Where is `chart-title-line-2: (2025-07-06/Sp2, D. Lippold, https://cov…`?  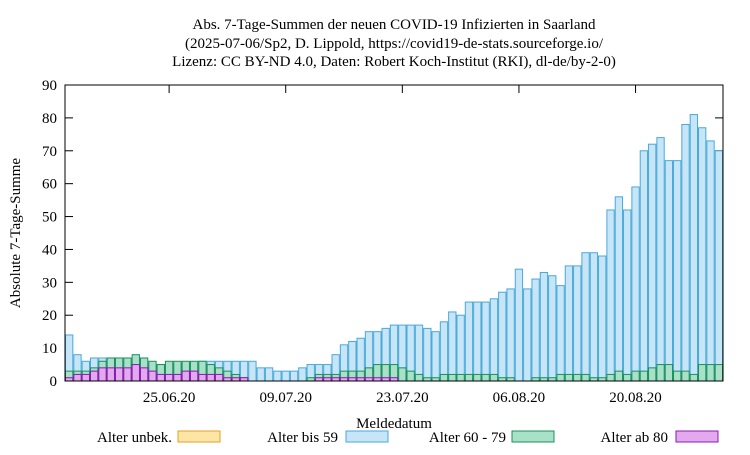 chart-title-line-2: (2025-07-06/Sp2, D. Lippold, https://cov… is located at coordinates (394, 44).